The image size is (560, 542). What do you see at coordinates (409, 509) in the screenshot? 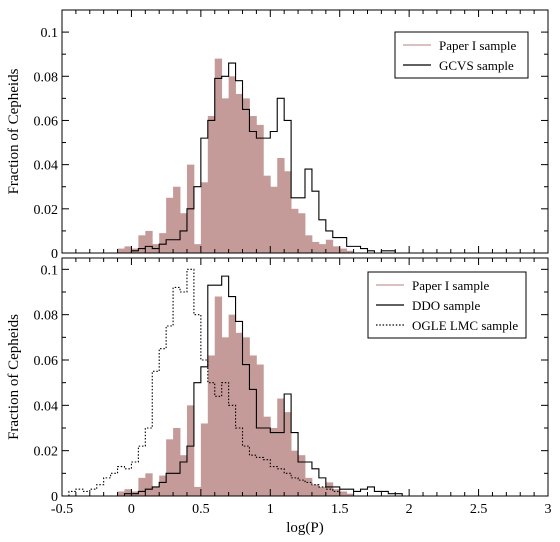
I see `x-tick-label: 2` at bounding box center [409, 509].